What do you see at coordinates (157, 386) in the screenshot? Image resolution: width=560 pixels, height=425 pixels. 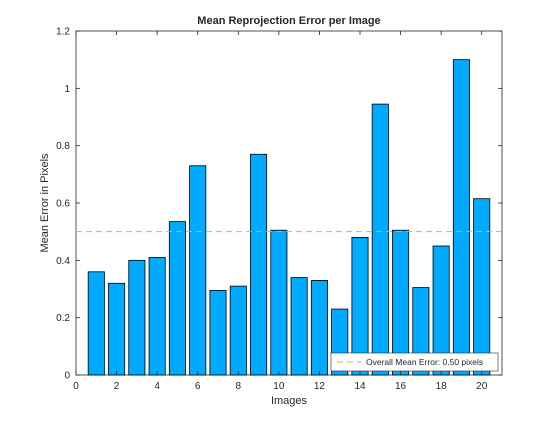 I see `x-tick-label: 4` at bounding box center [157, 386].